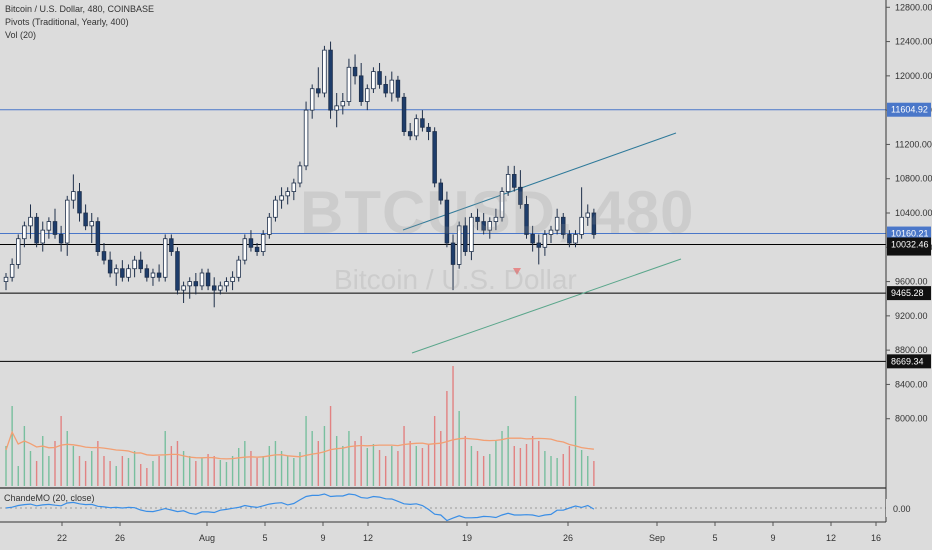  Describe the element at coordinates (913, 179) in the screenshot. I see `price-tick-label: 10800.00` at that location.